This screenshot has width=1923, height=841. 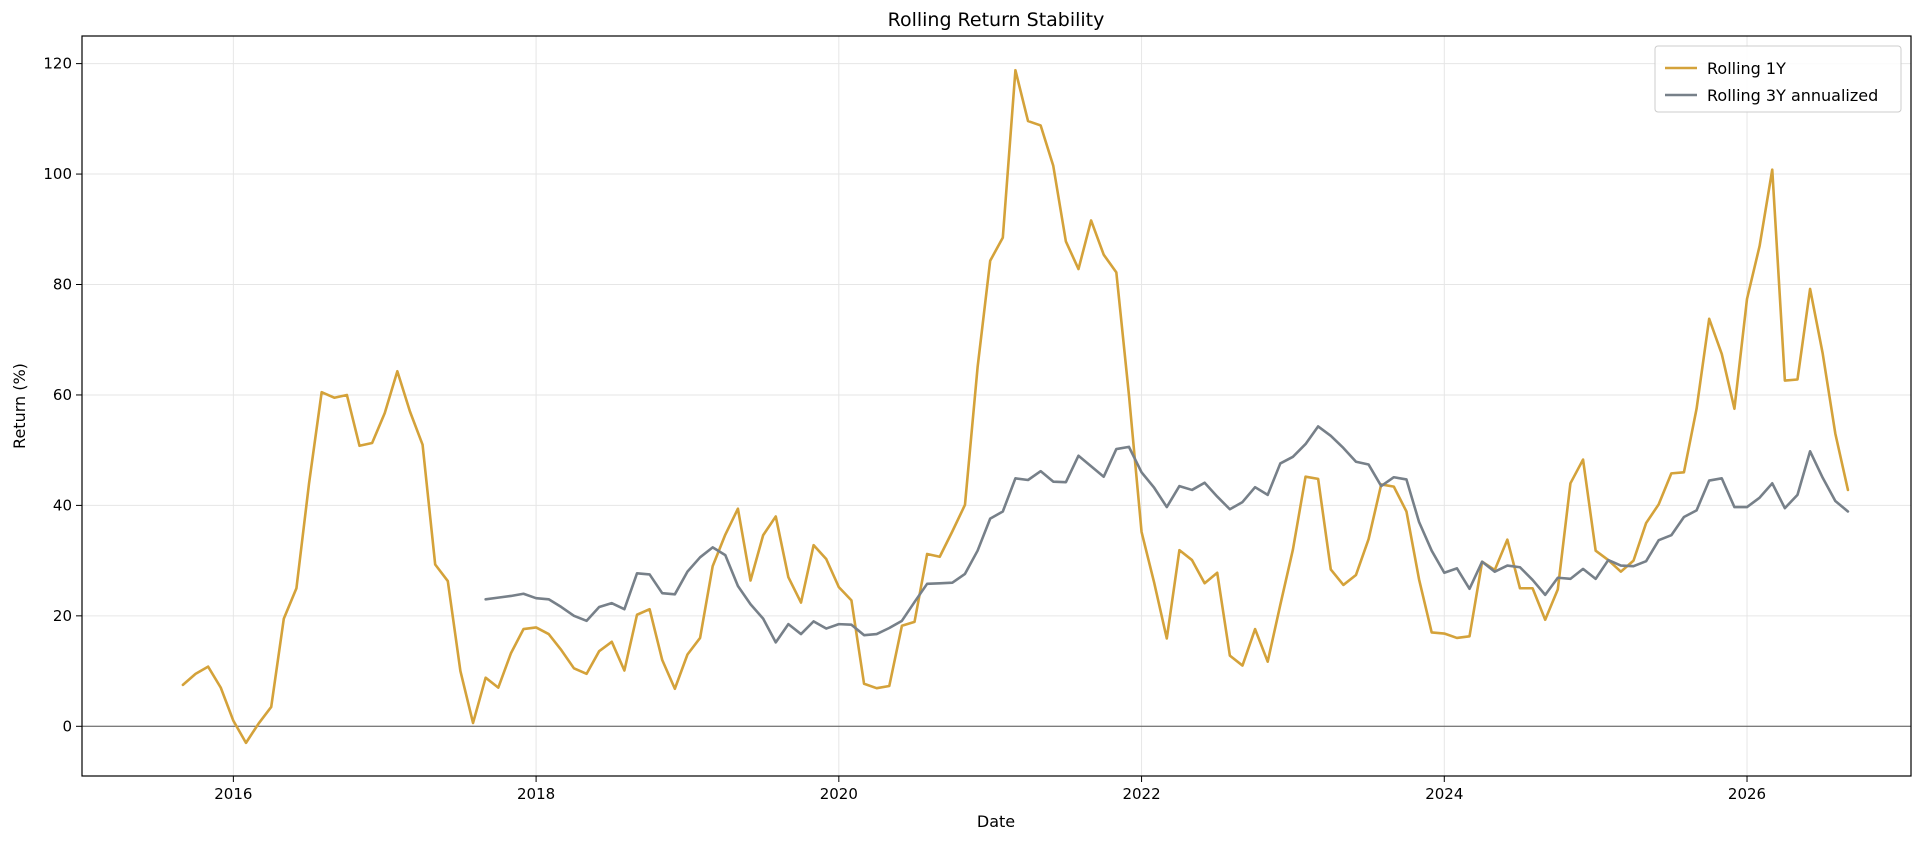 I want to click on legend: Rolling 1Y Rolling 3Y annualized, so click(x=1778, y=79).